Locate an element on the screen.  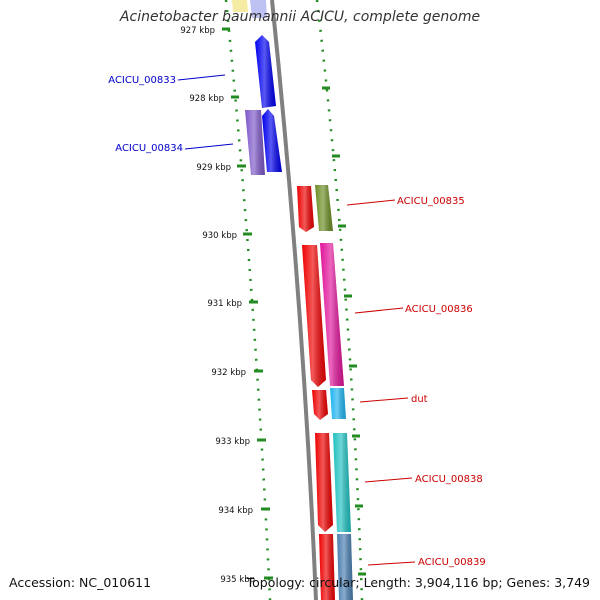
tick-label: 932 kbp is located at coordinates (228, 373).